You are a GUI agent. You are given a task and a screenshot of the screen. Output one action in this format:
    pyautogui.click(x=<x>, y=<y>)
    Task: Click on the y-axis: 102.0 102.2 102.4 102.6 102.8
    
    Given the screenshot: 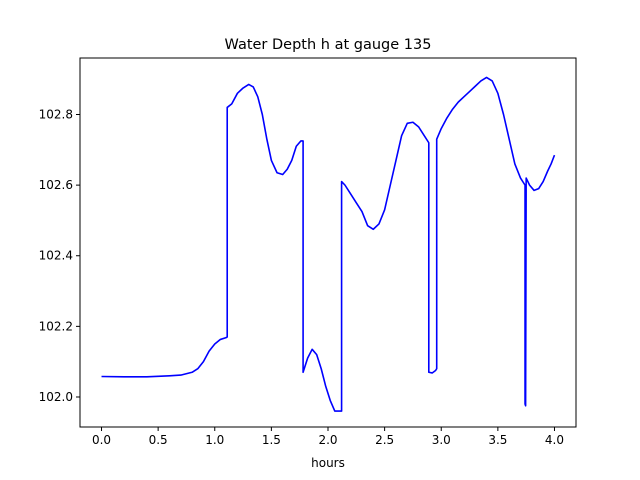 What is the action you would take?
    pyautogui.click(x=59, y=255)
    